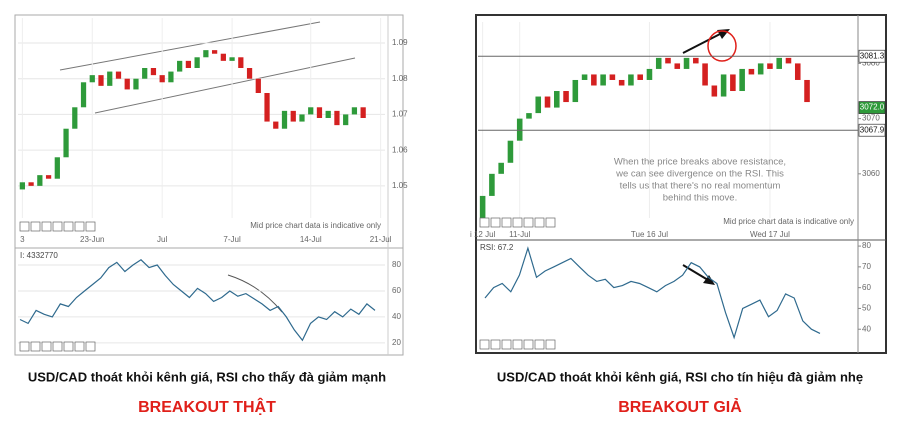  Describe the element at coordinates (396, 342) in the screenshot. I see `y-tick-label: 20` at that location.